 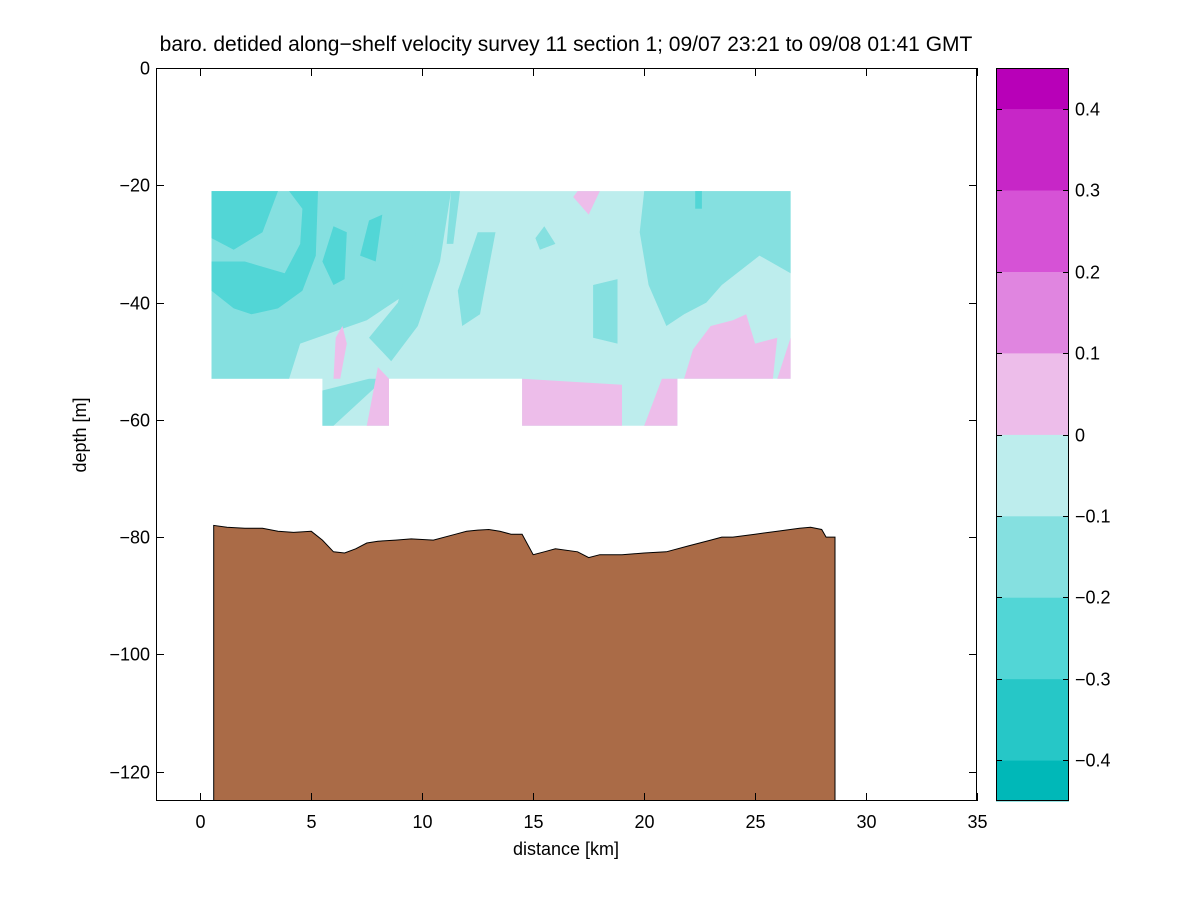 What do you see at coordinates (311, 822) in the screenshot?
I see `x-tick-label: 5` at bounding box center [311, 822].